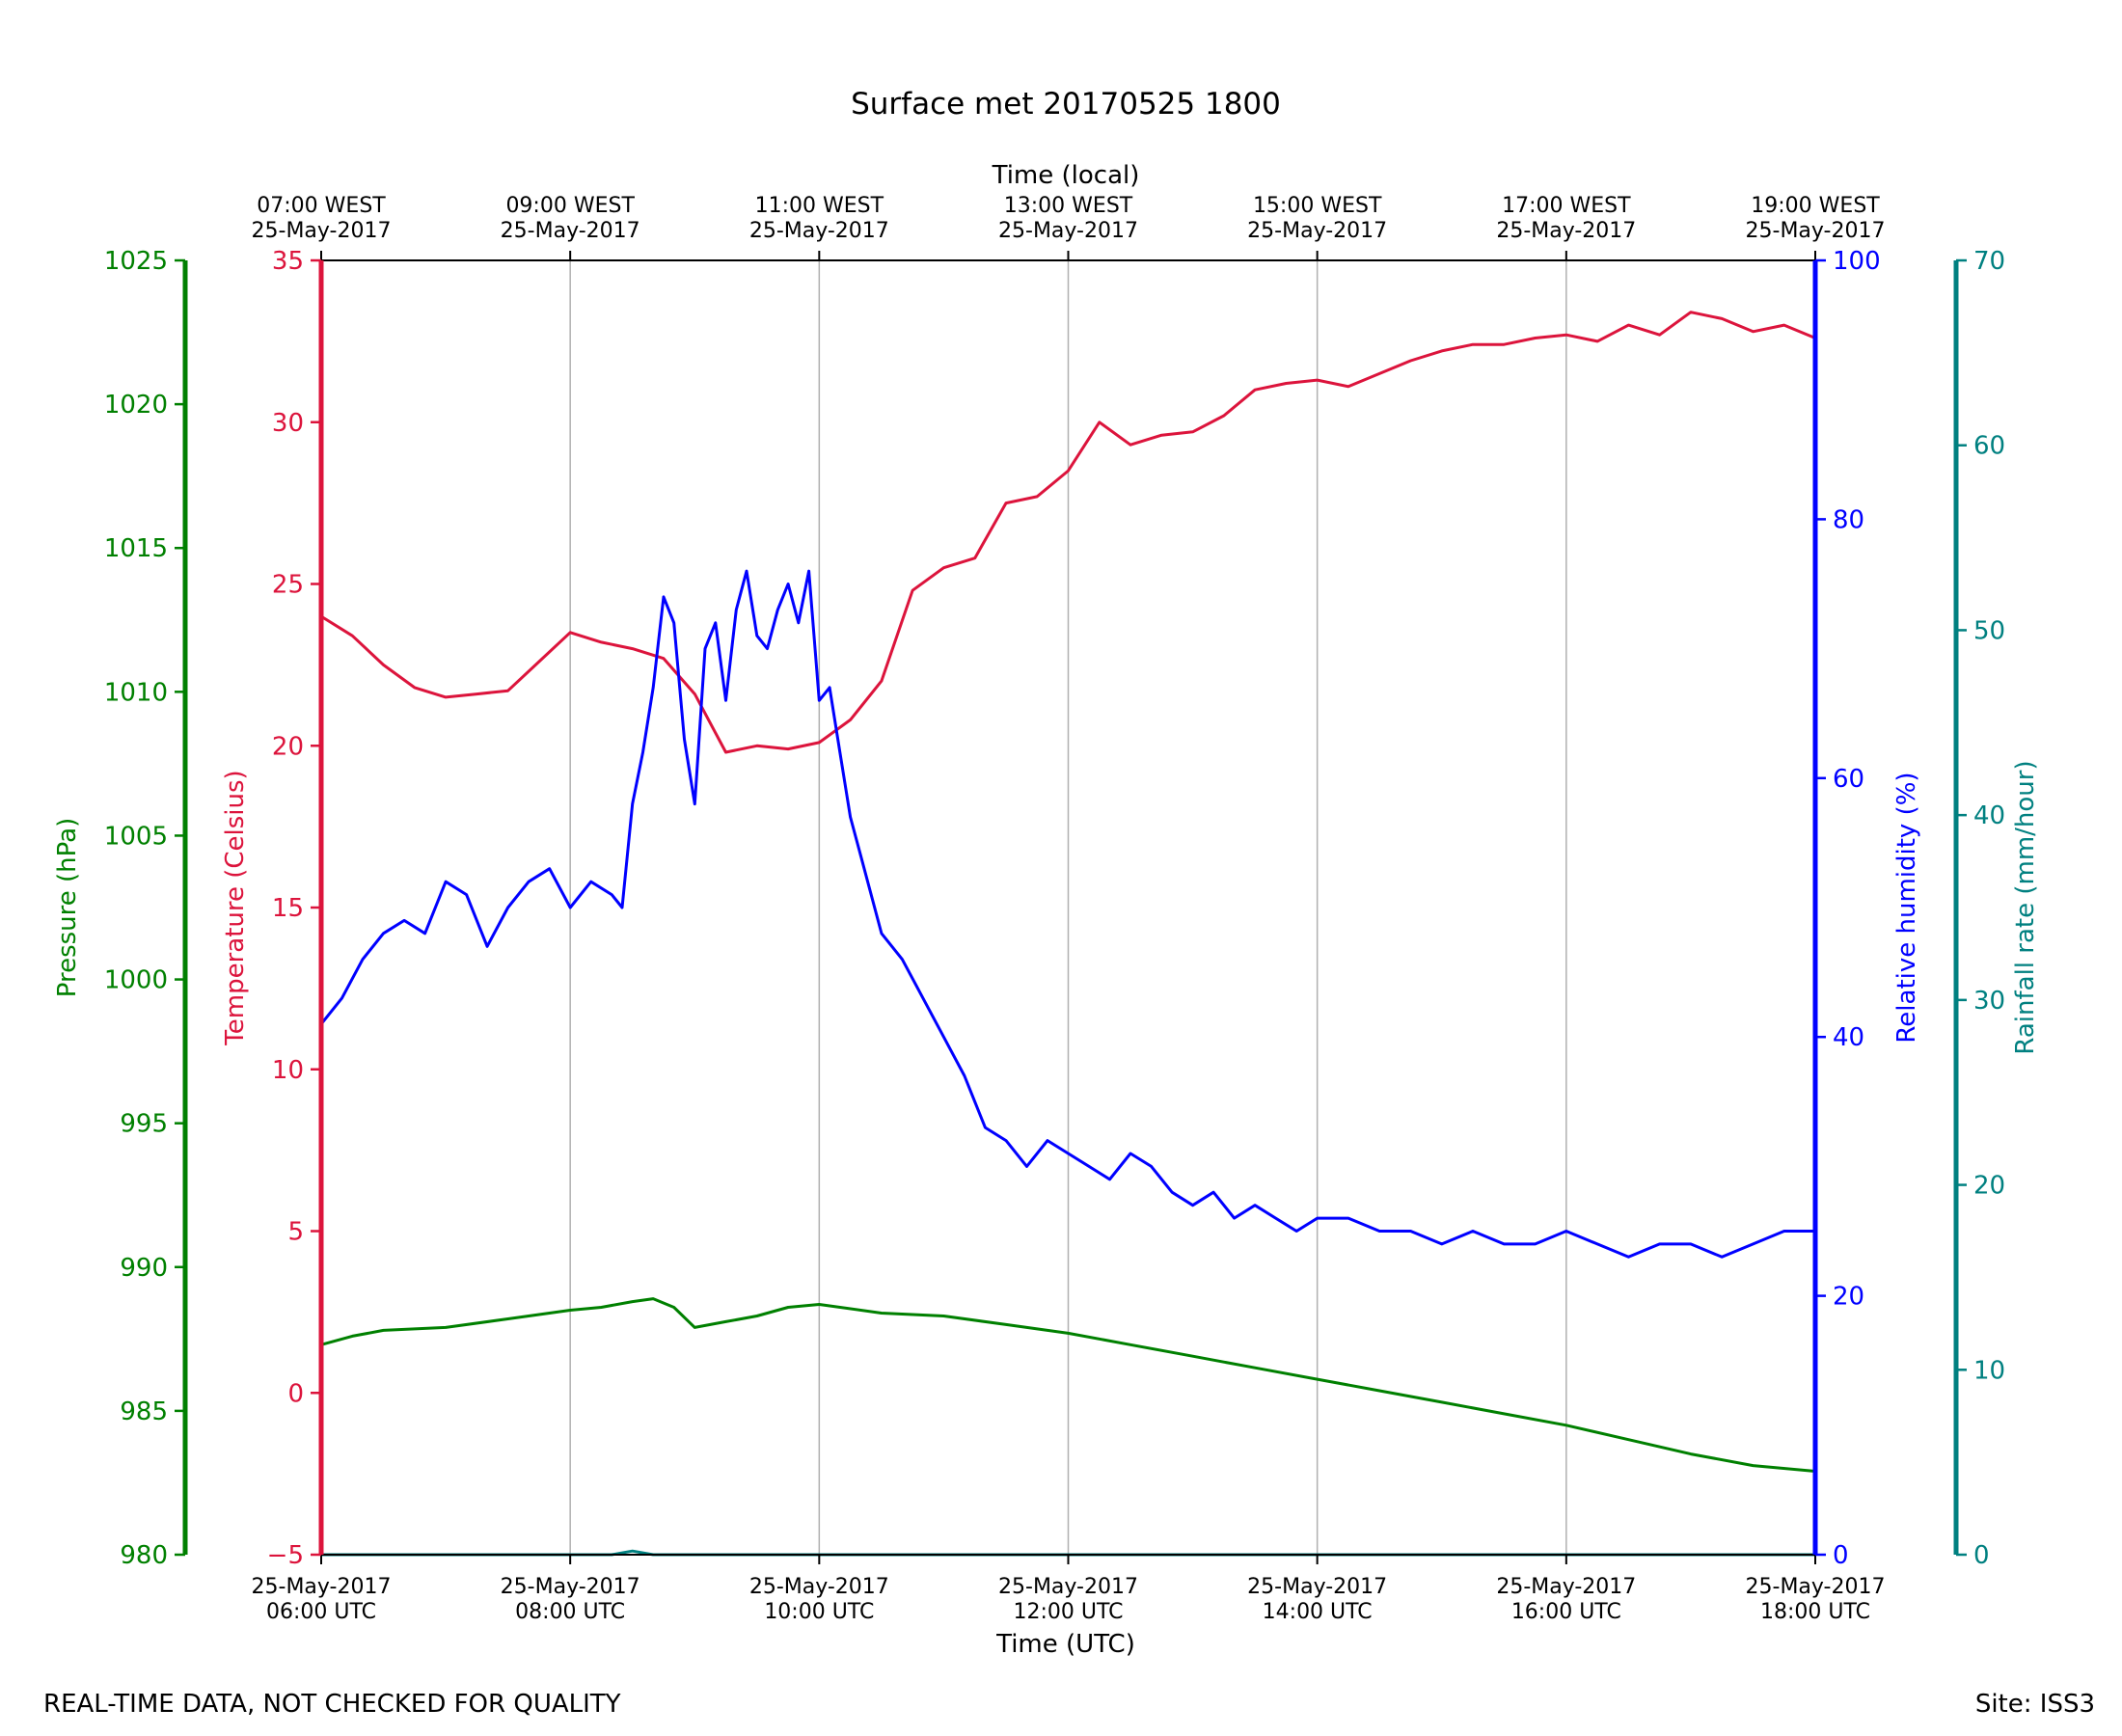 The image size is (2122, 1736). I want to click on pressure-axis-tick-label: 990, so click(144, 1269).